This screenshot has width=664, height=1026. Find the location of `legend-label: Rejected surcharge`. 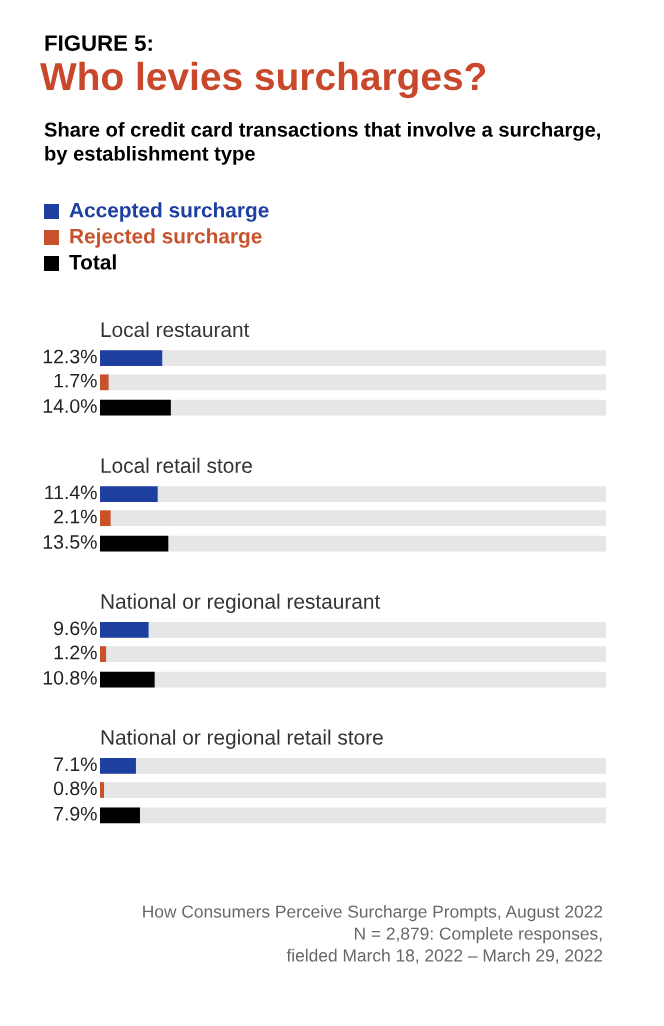

legend-label: Rejected surcharge is located at coordinates (166, 238).